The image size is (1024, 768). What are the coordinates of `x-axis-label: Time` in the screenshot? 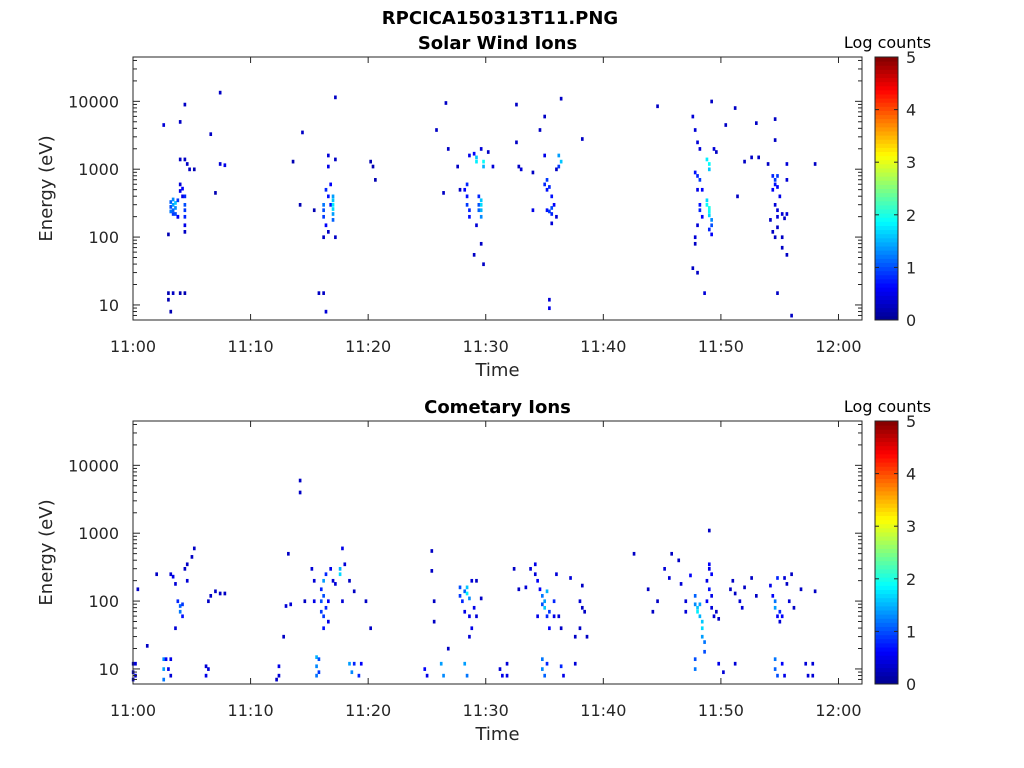 It's located at (496, 370).